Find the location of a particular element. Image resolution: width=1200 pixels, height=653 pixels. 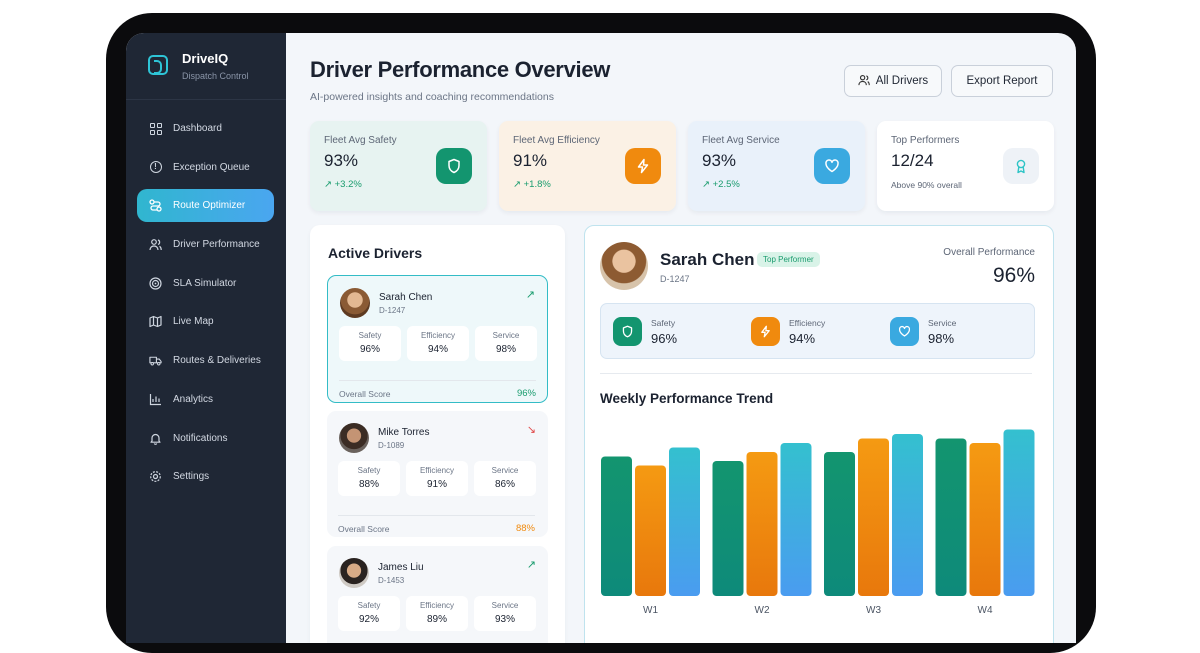

sidebar-item-sla-simulator: SLA Simulator is located at coordinates (205, 283).